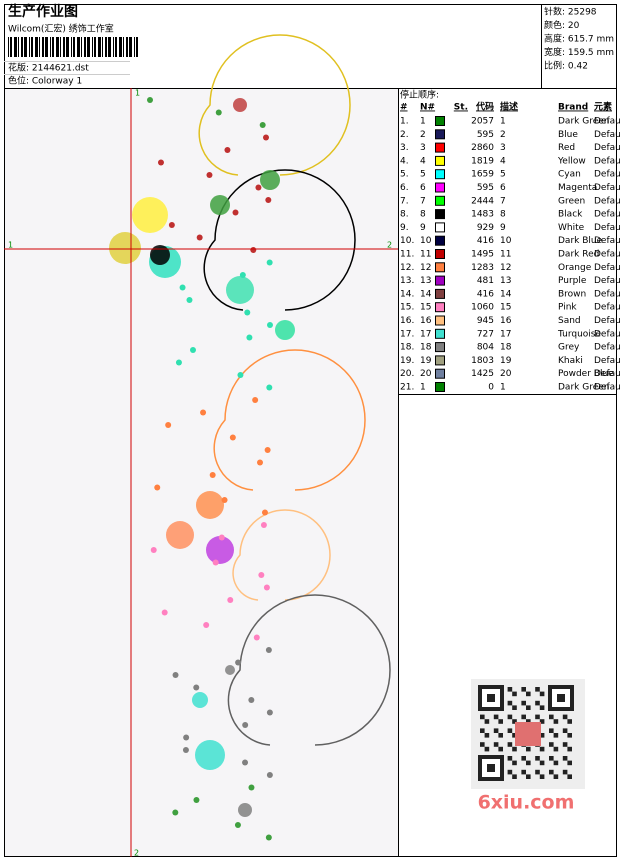 Image resolution: width=620 pixels, height=861 pixels. I want to click on cell: 0, so click(491, 388).